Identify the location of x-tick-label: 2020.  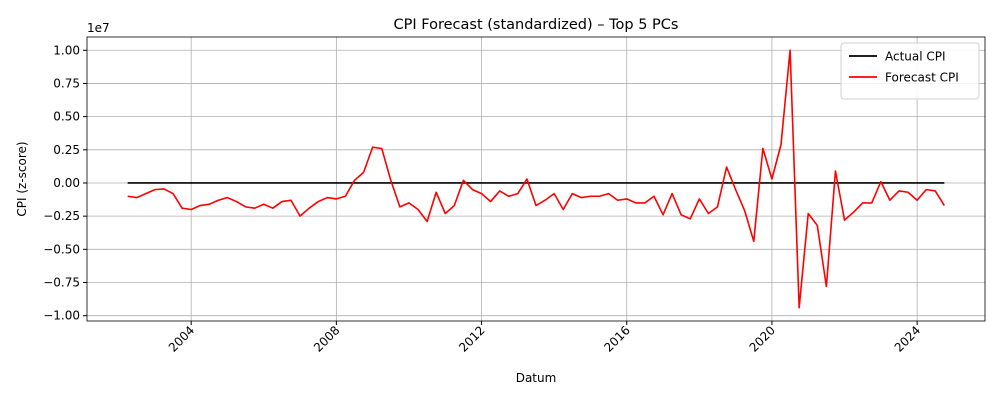
(762, 338).